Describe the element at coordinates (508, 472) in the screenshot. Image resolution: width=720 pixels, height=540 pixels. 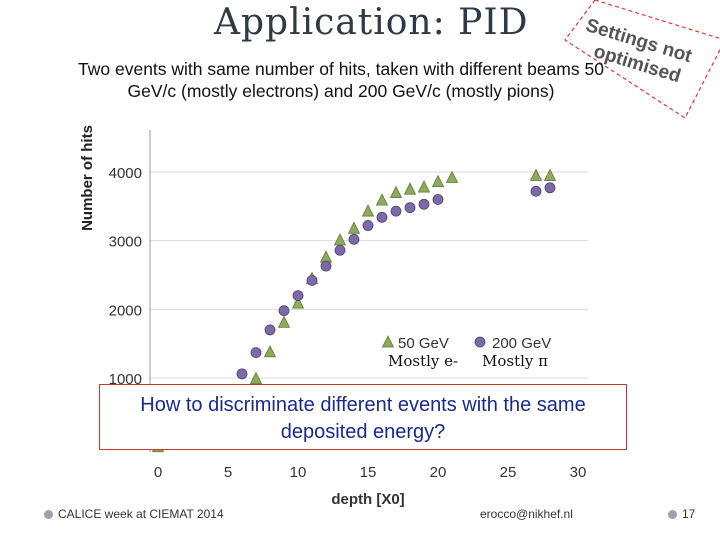
I see `x-tick-label: 25` at that location.